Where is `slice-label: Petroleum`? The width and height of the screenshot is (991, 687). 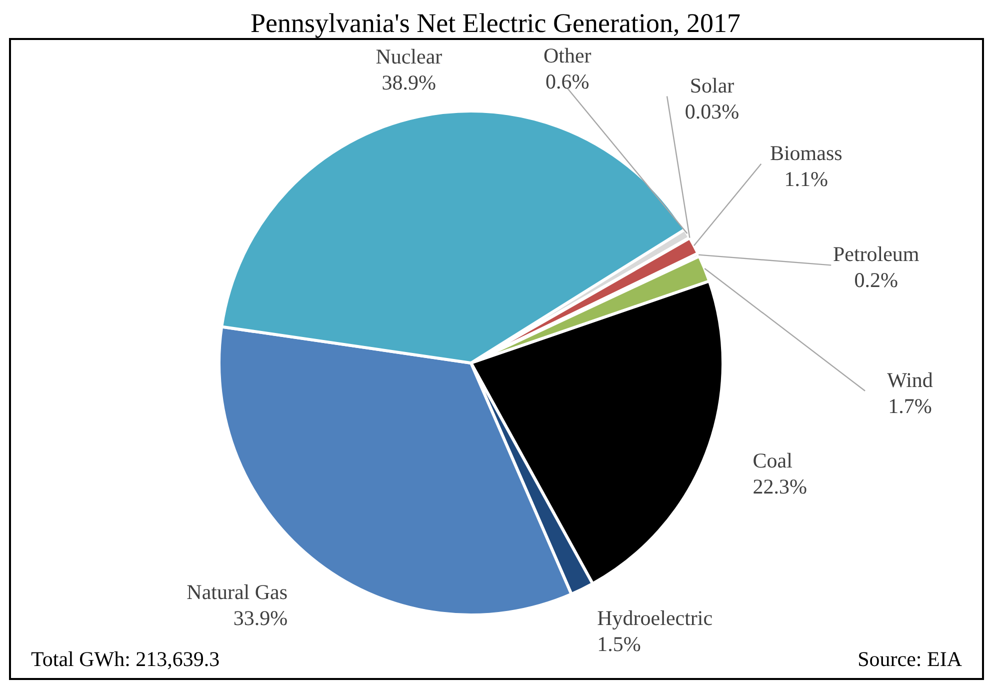 slice-label: Petroleum is located at coordinates (876, 254).